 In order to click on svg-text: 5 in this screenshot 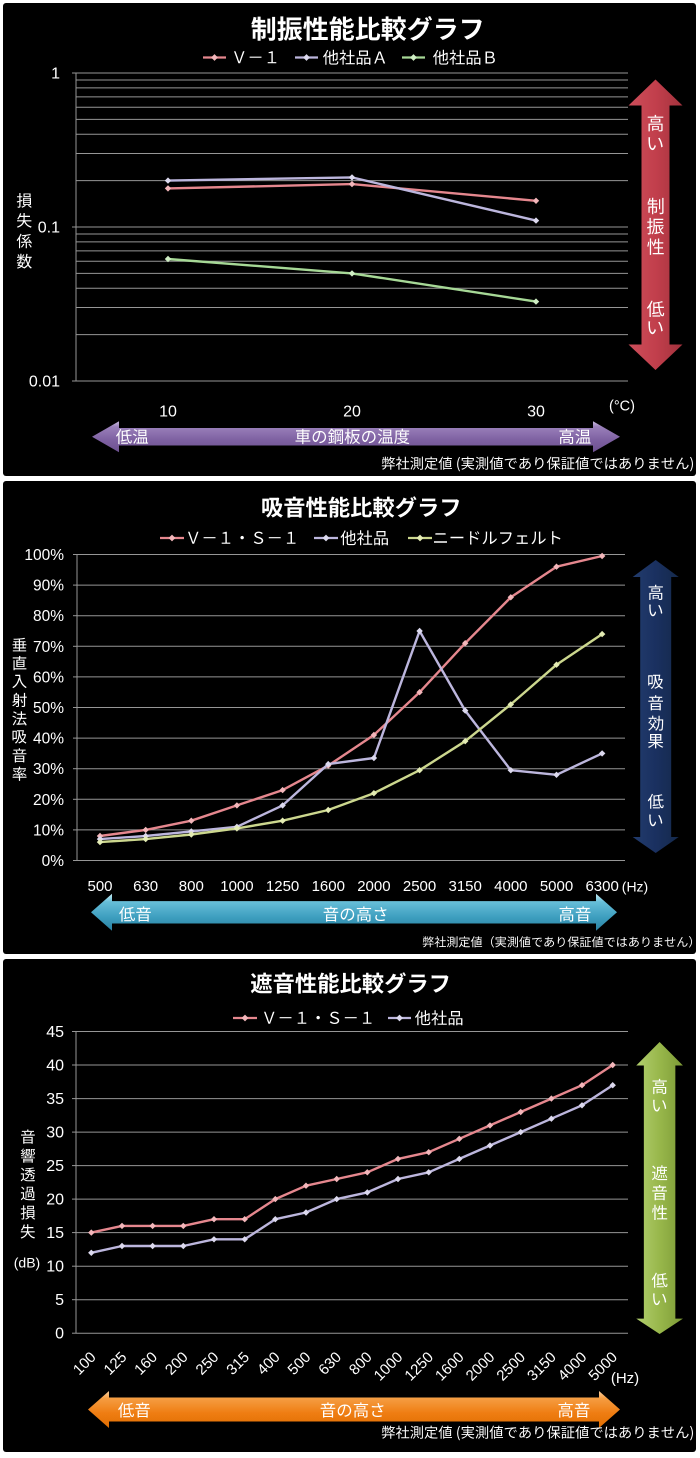, I will do `click(59, 1300)`.